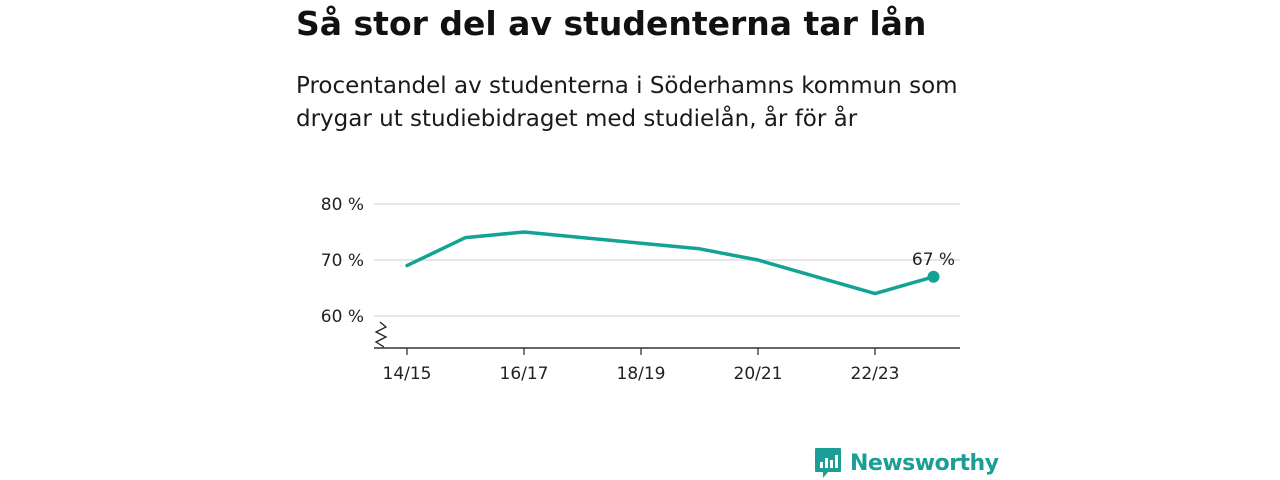 Image resolution: width=1280 pixels, height=480 pixels. I want to click on newsworthy-logo-text: Newsworthy, so click(924, 463).